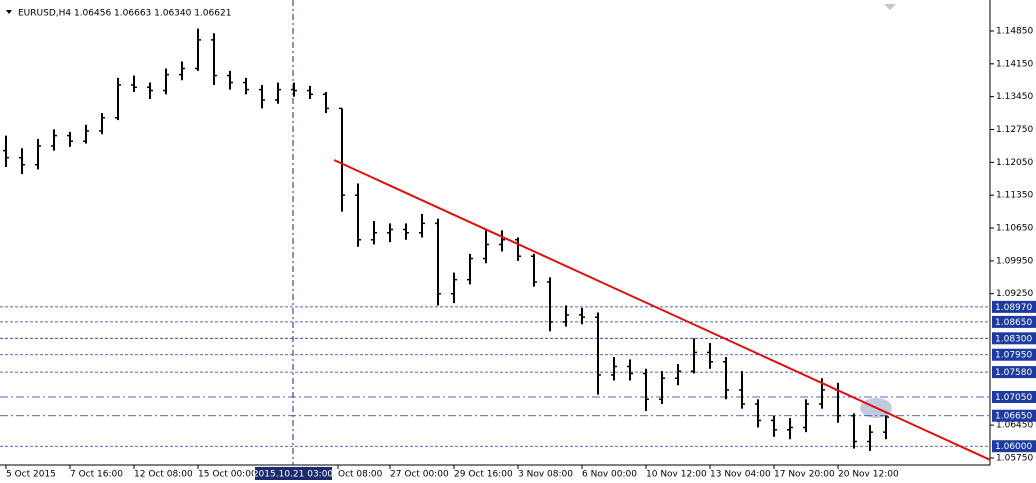  Describe the element at coordinates (890, 7) in the screenshot. I see `shift-marker` at that location.